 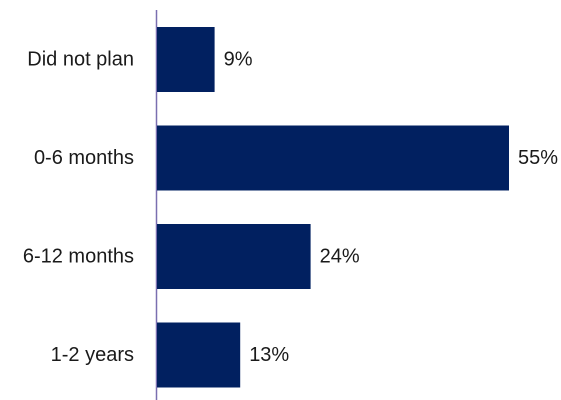 What do you see at coordinates (340, 257) in the screenshot?
I see `value-label-2: 24%` at bounding box center [340, 257].